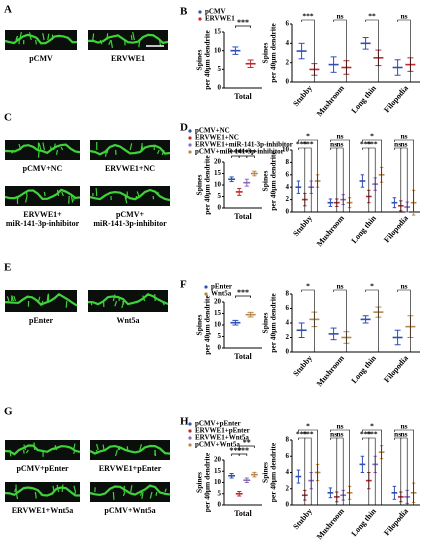 This screenshot has width=424, height=550. Describe the element at coordinates (220, 336) in the screenshot. I see `y-tick-label: 5` at that location.